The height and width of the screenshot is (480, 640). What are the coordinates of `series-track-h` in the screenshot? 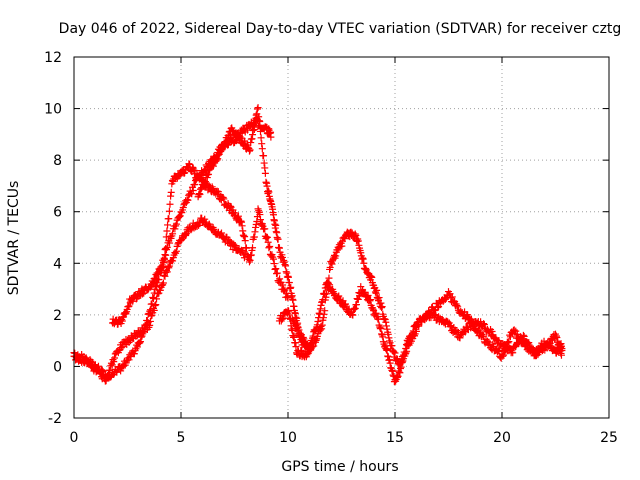 It's located at (489, 334).